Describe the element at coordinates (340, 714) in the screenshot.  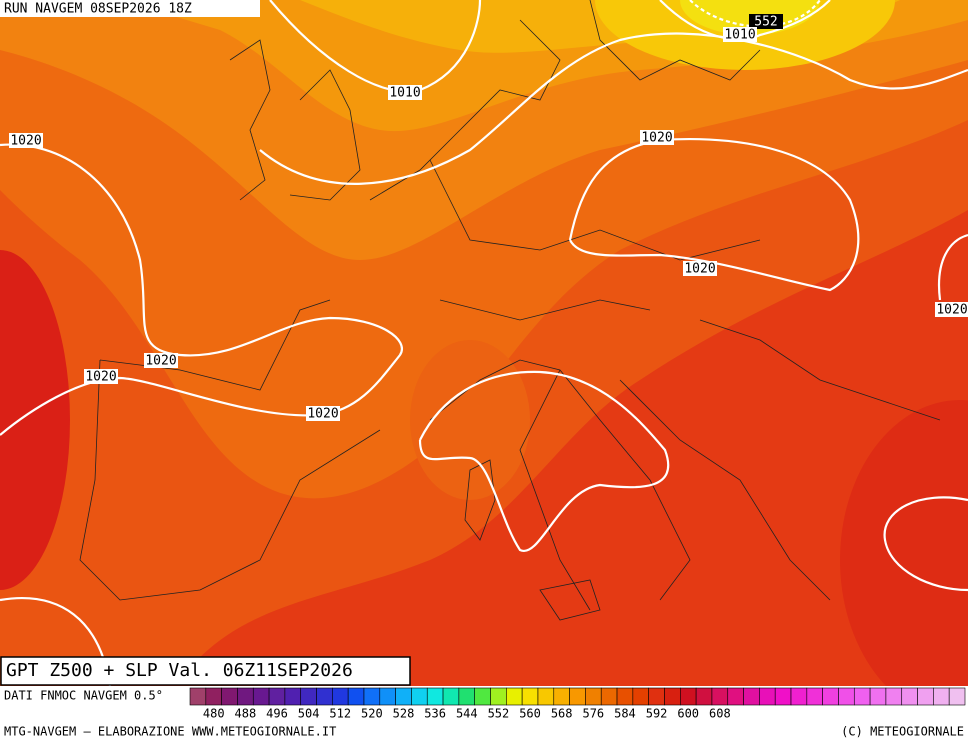
I see `colorbar-label: 512` at that location.